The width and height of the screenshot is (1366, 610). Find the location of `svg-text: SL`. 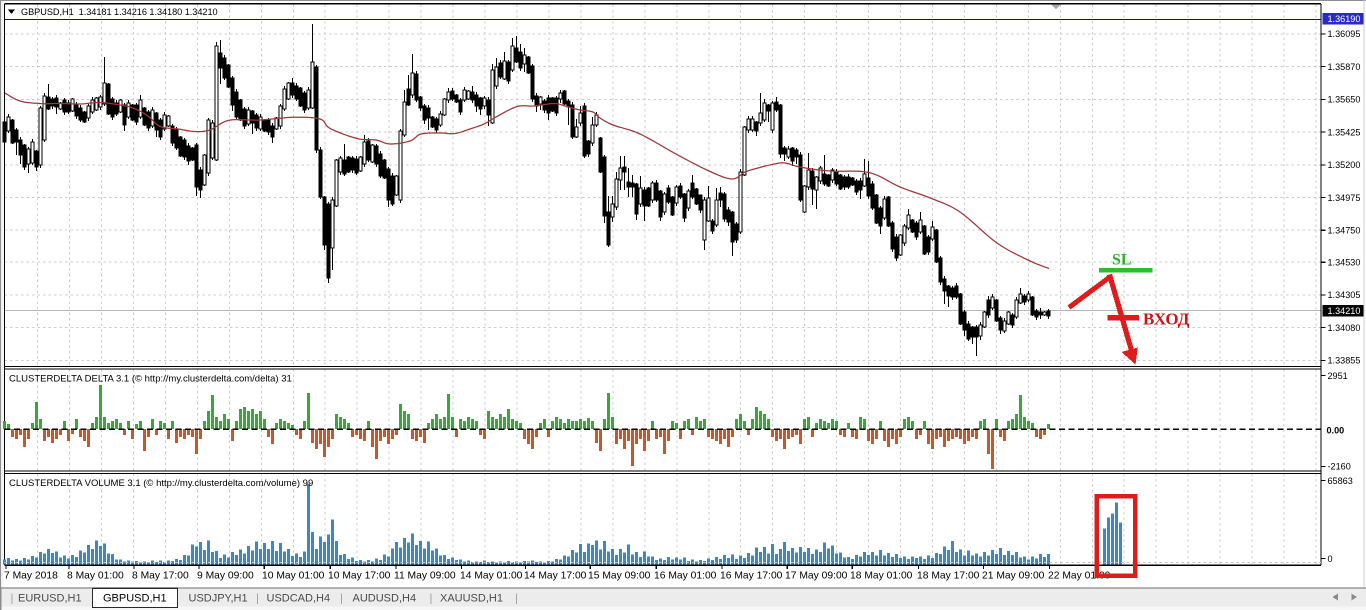

svg-text: SL is located at coordinates (1122, 260).